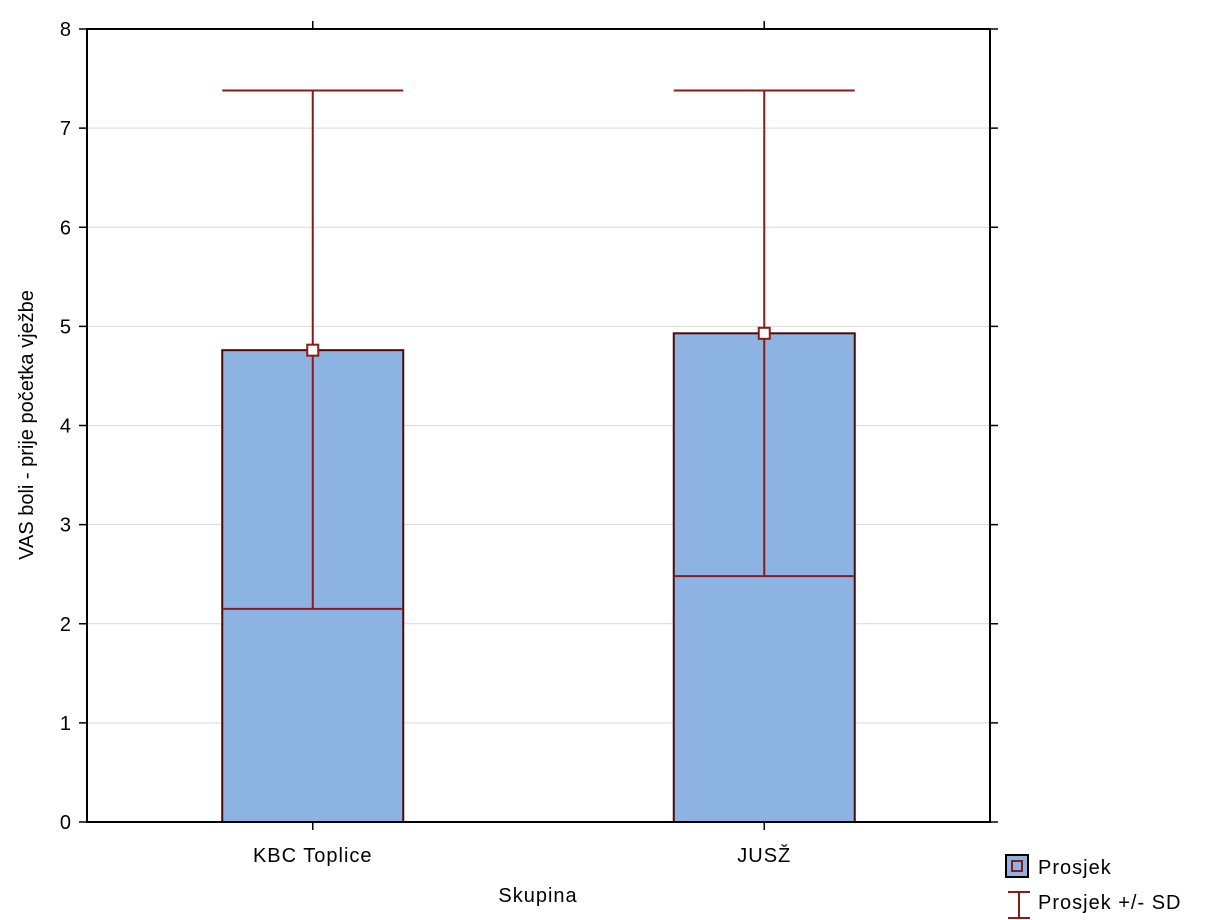 The image size is (1221, 920). What do you see at coordinates (65, 30) in the screenshot?
I see `y-tick-label: 8` at bounding box center [65, 30].